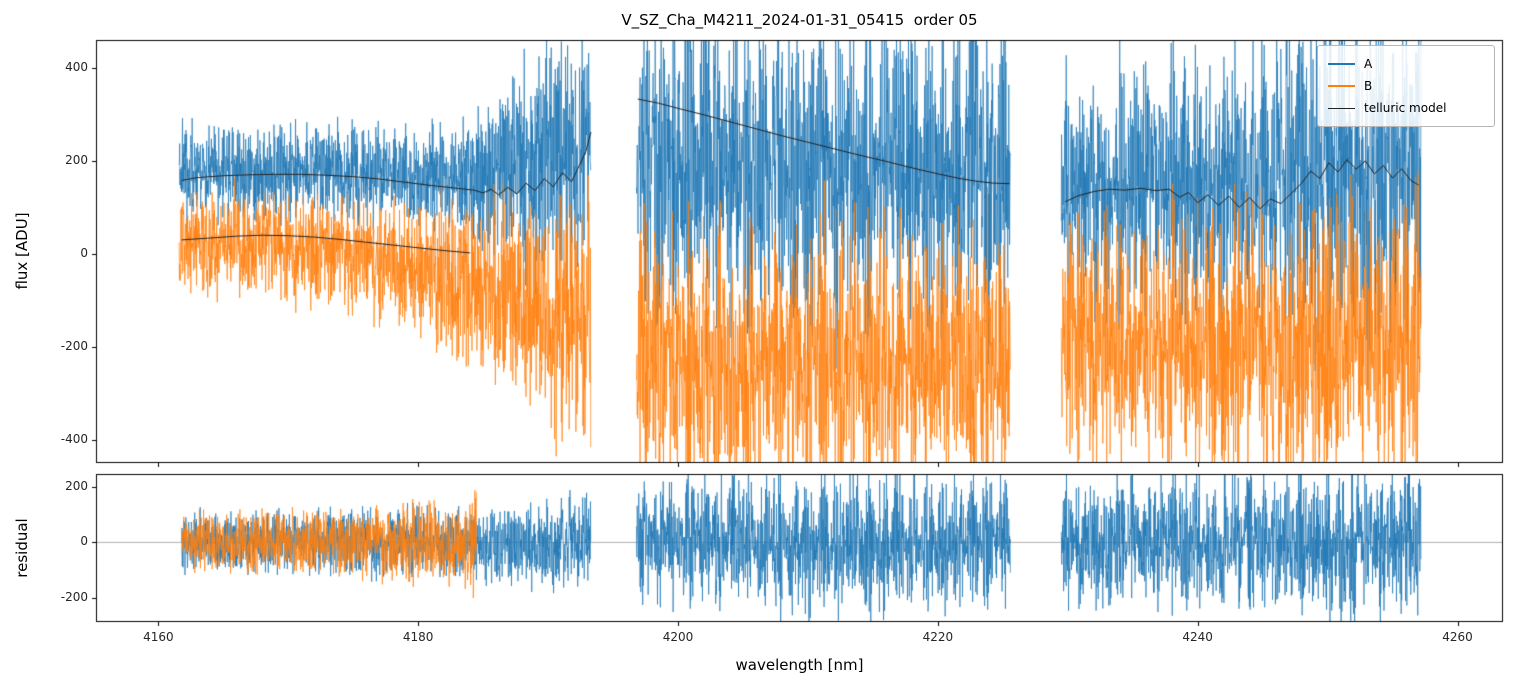 This screenshot has height=696, width=1513. I want to click on x-tick-label: 4180, so click(418, 637).